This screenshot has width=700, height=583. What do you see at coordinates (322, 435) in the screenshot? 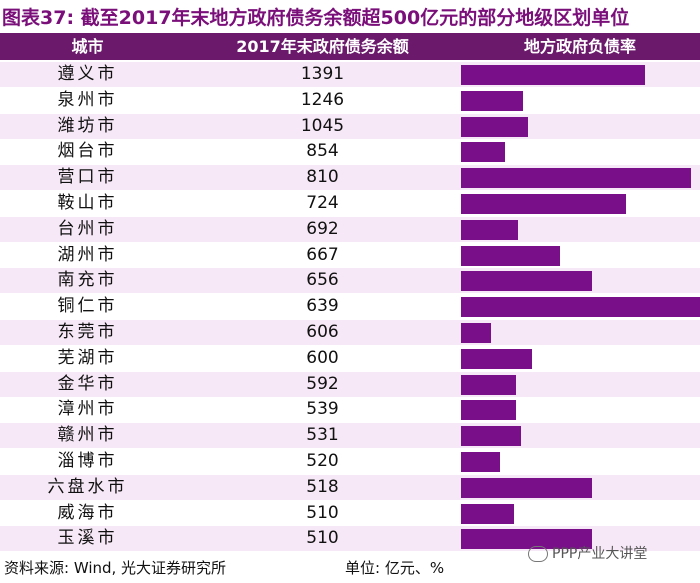
I see `debt-value: 531` at bounding box center [322, 435].